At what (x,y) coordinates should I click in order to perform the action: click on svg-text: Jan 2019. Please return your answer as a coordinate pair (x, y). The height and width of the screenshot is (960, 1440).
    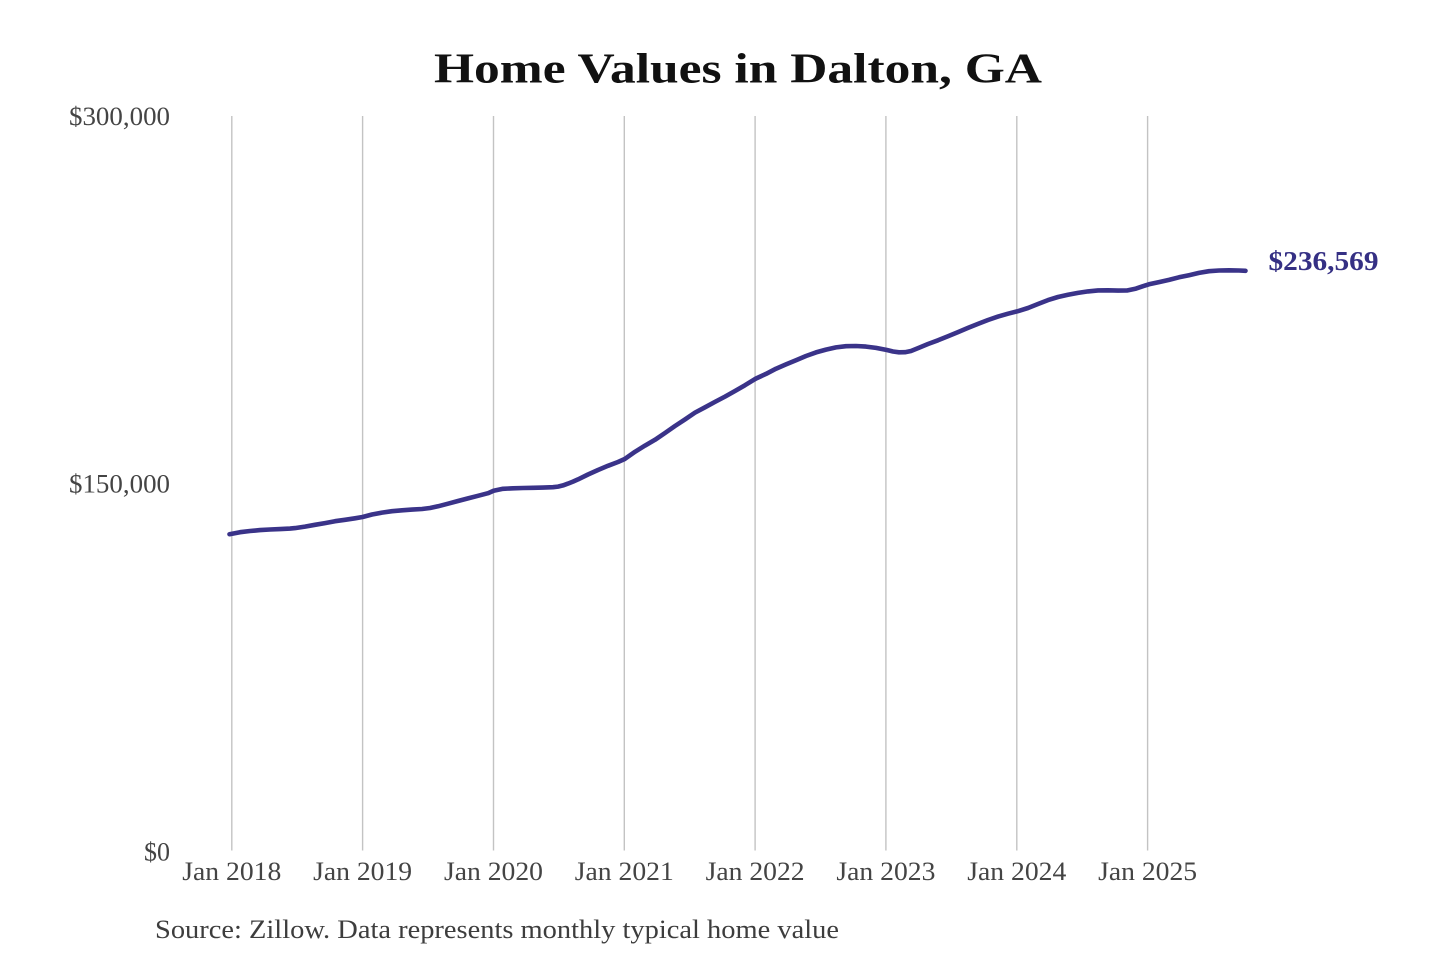
    Looking at the image, I should click on (362, 871).